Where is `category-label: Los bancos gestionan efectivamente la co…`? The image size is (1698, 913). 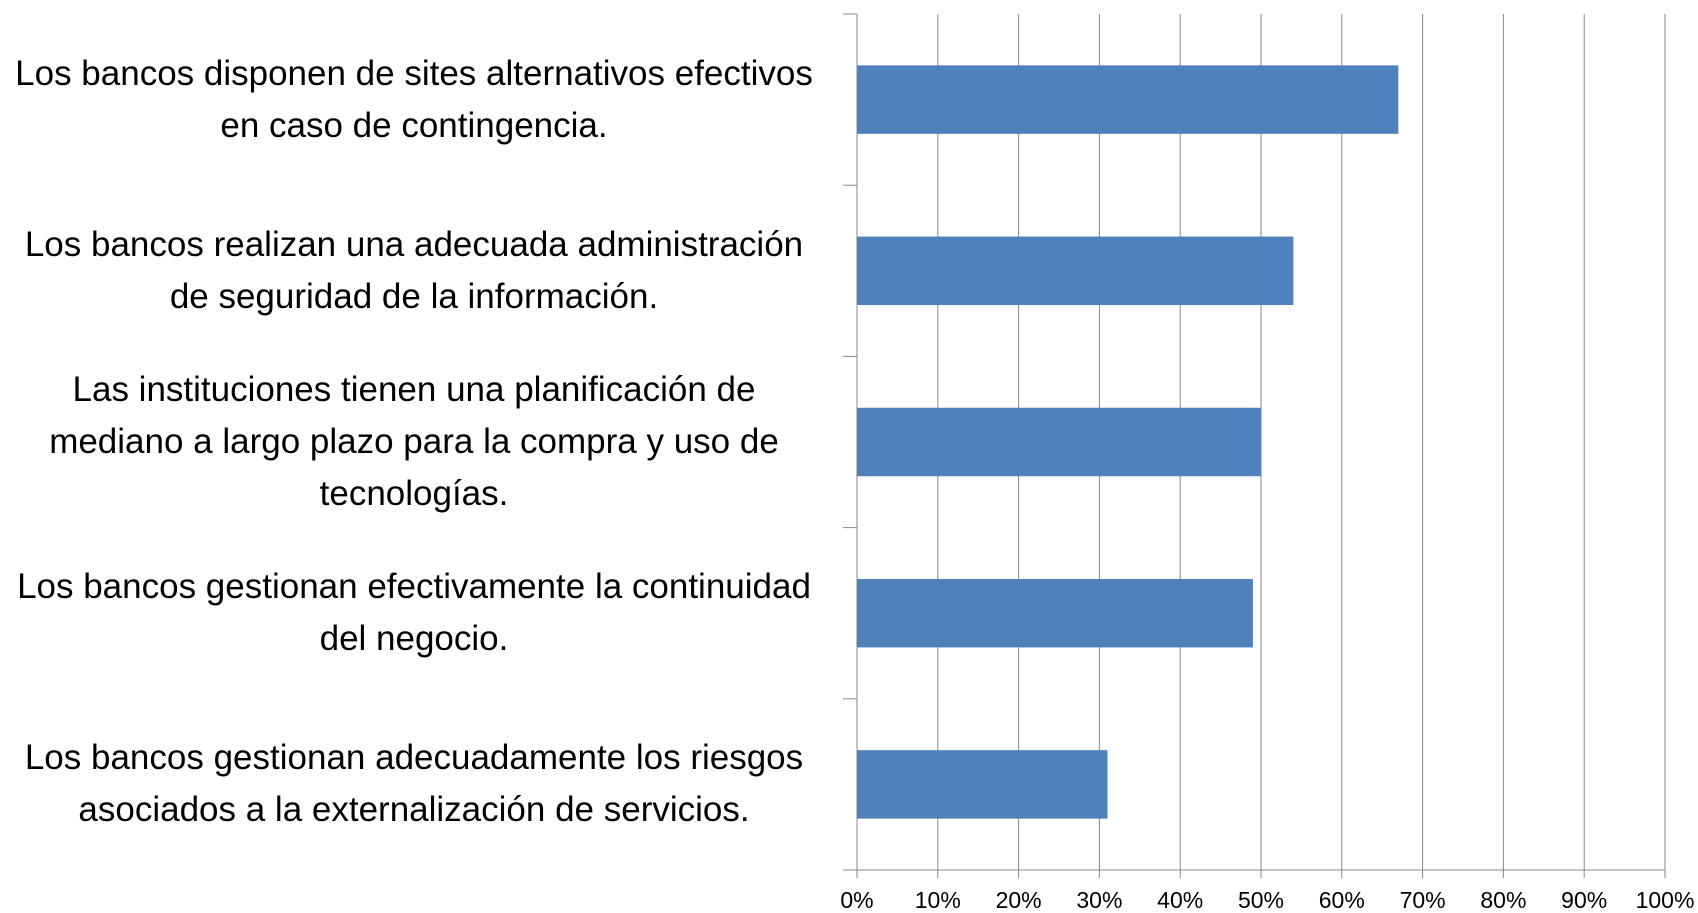 category-label: Los bancos gestionan efectivamente la co… is located at coordinates (414, 613).